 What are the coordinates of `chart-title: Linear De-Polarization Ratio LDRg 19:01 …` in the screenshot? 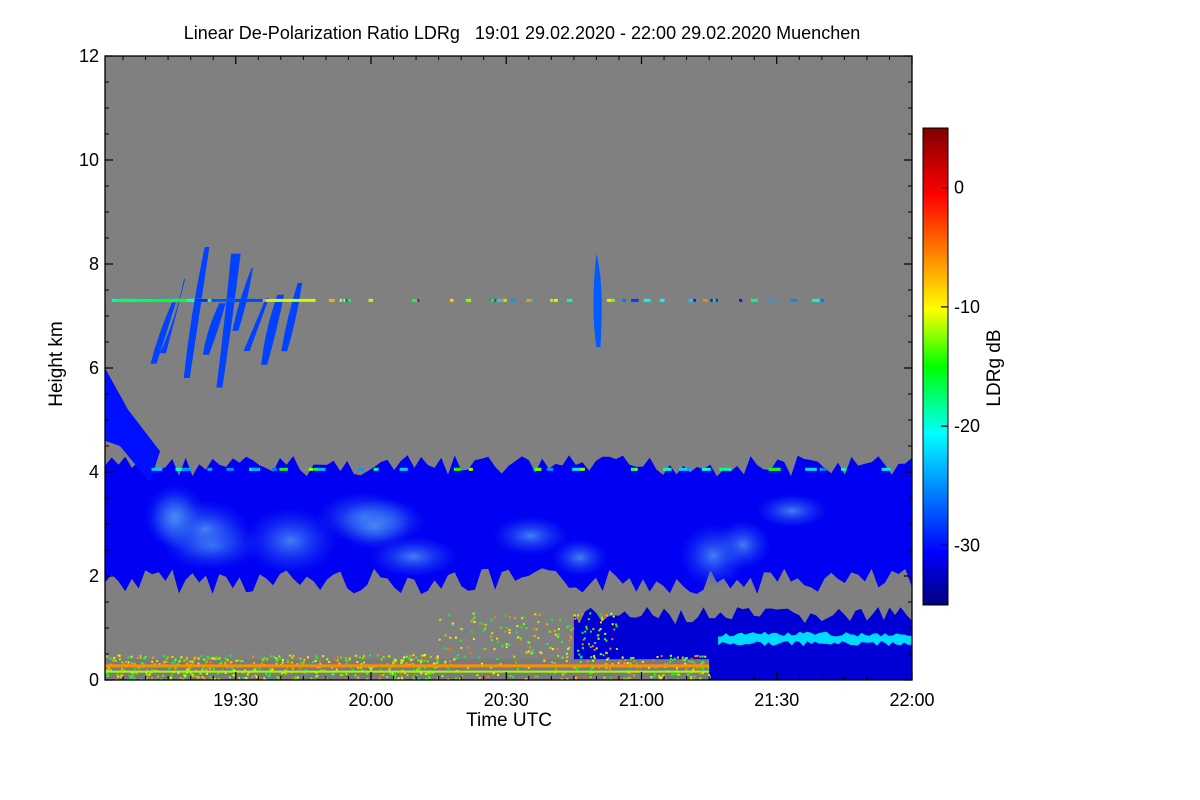 It's located at (522, 33).